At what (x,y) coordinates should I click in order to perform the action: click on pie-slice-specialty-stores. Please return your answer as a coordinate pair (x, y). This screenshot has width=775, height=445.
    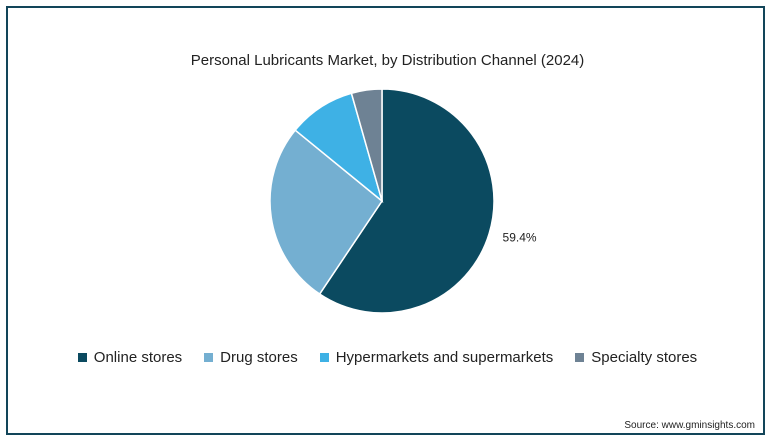
    Looking at the image, I should click on (366, 145).